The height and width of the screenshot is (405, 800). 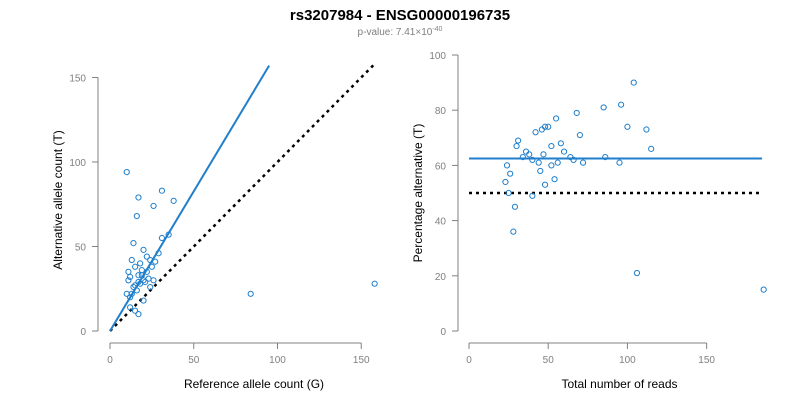 I want to click on y-tick-label: 80, so click(x=441, y=111).